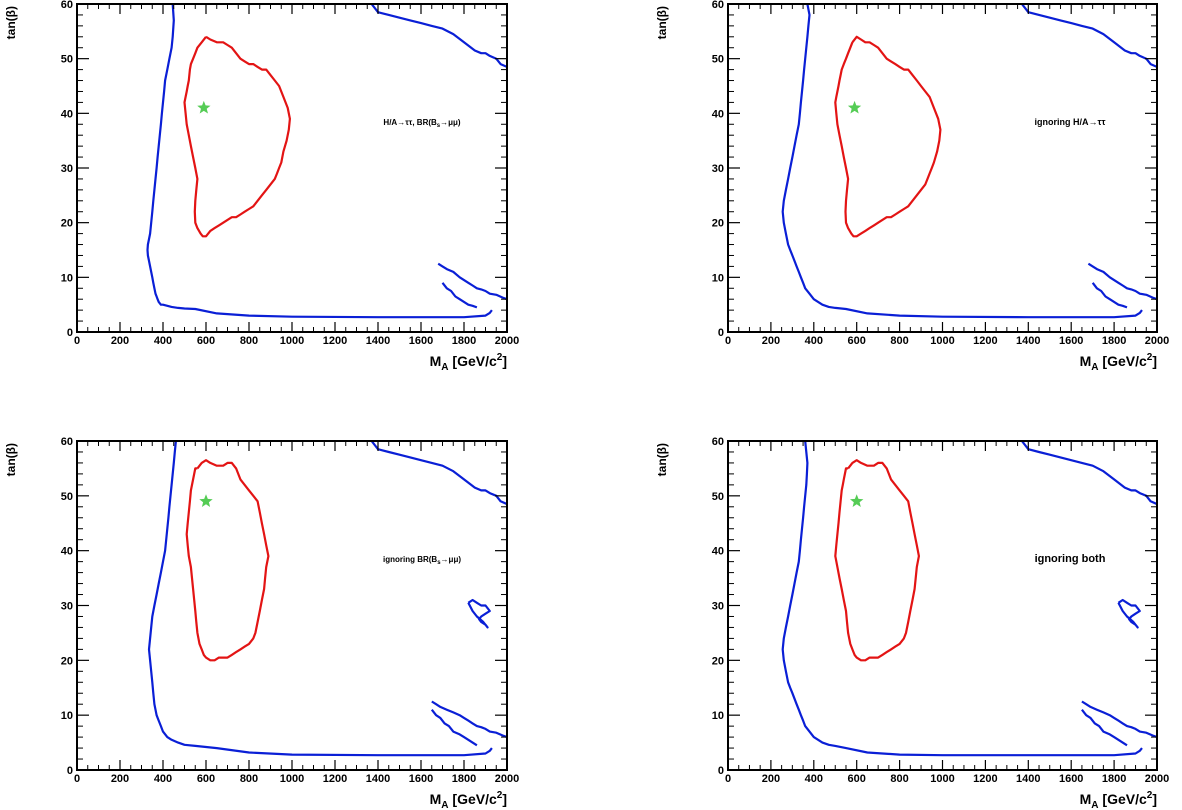 This screenshot has width=1182, height=810. Describe the element at coordinates (1154, 361) in the screenshot. I see `x-axis-label-close: ]` at that location.